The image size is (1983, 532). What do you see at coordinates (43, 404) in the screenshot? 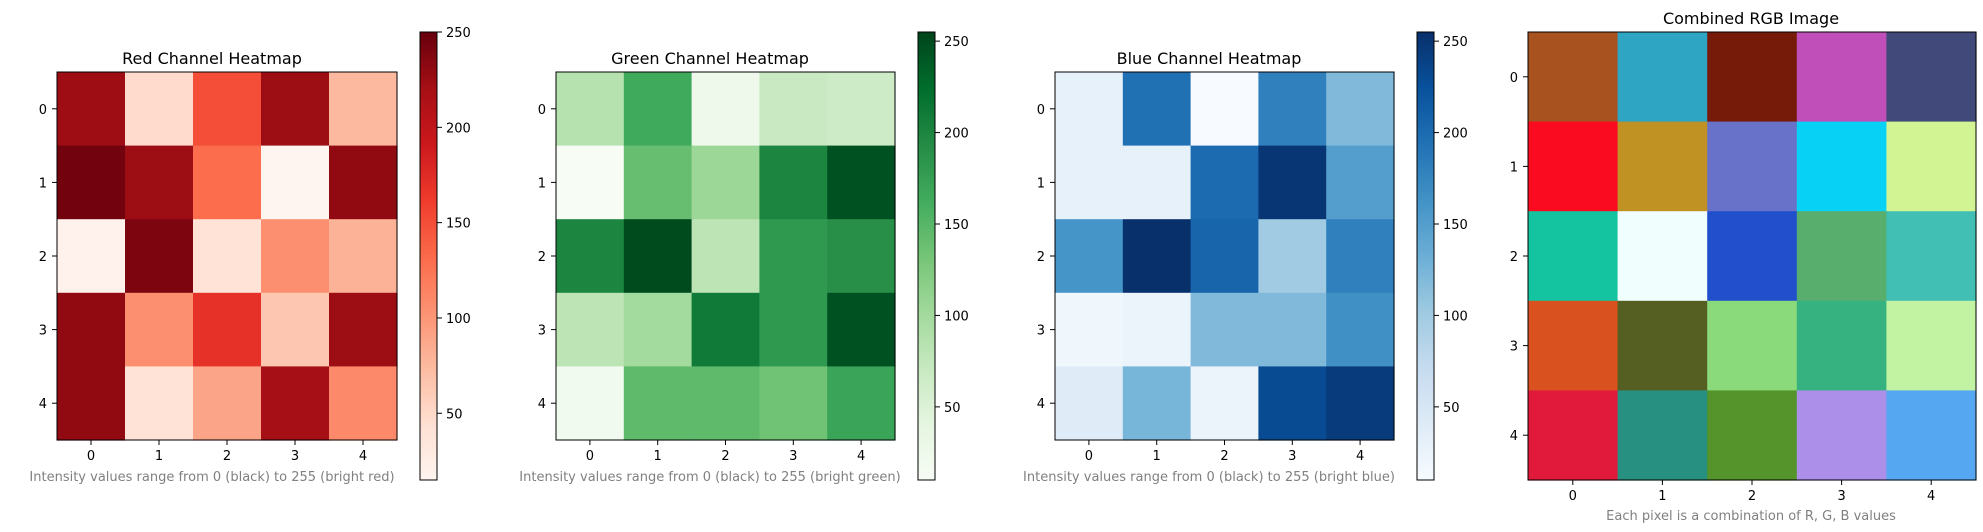
I see `red-y-tick-label-4: 4` at bounding box center [43, 404].